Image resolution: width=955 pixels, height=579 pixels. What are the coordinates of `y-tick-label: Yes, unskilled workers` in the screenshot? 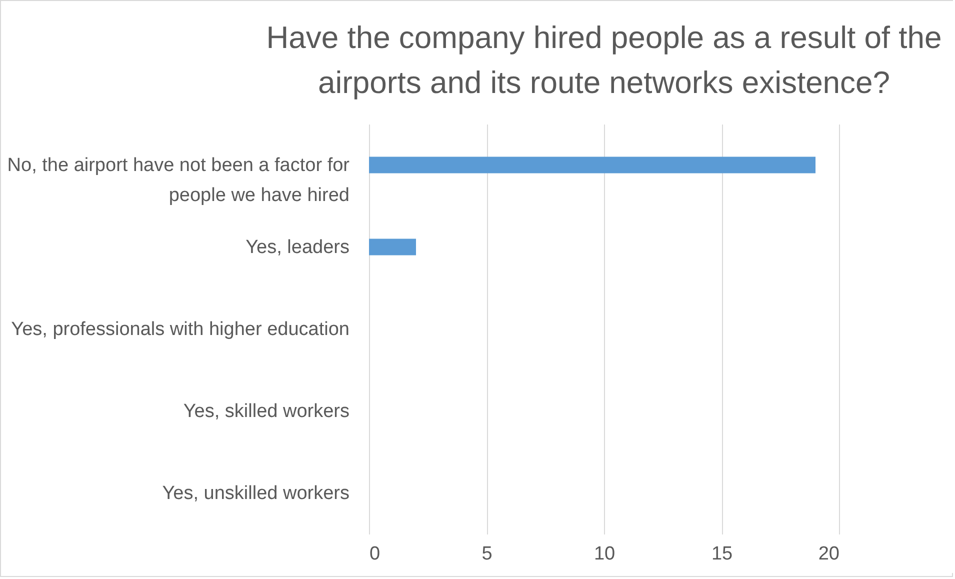 It's located at (256, 493).